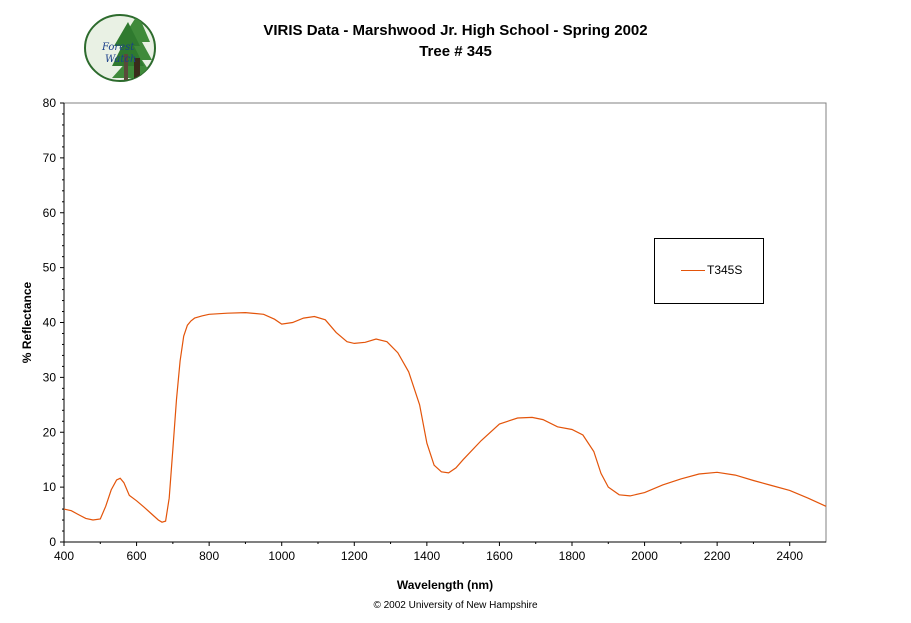  I want to click on logo-text-forest: Forest, so click(118, 47).